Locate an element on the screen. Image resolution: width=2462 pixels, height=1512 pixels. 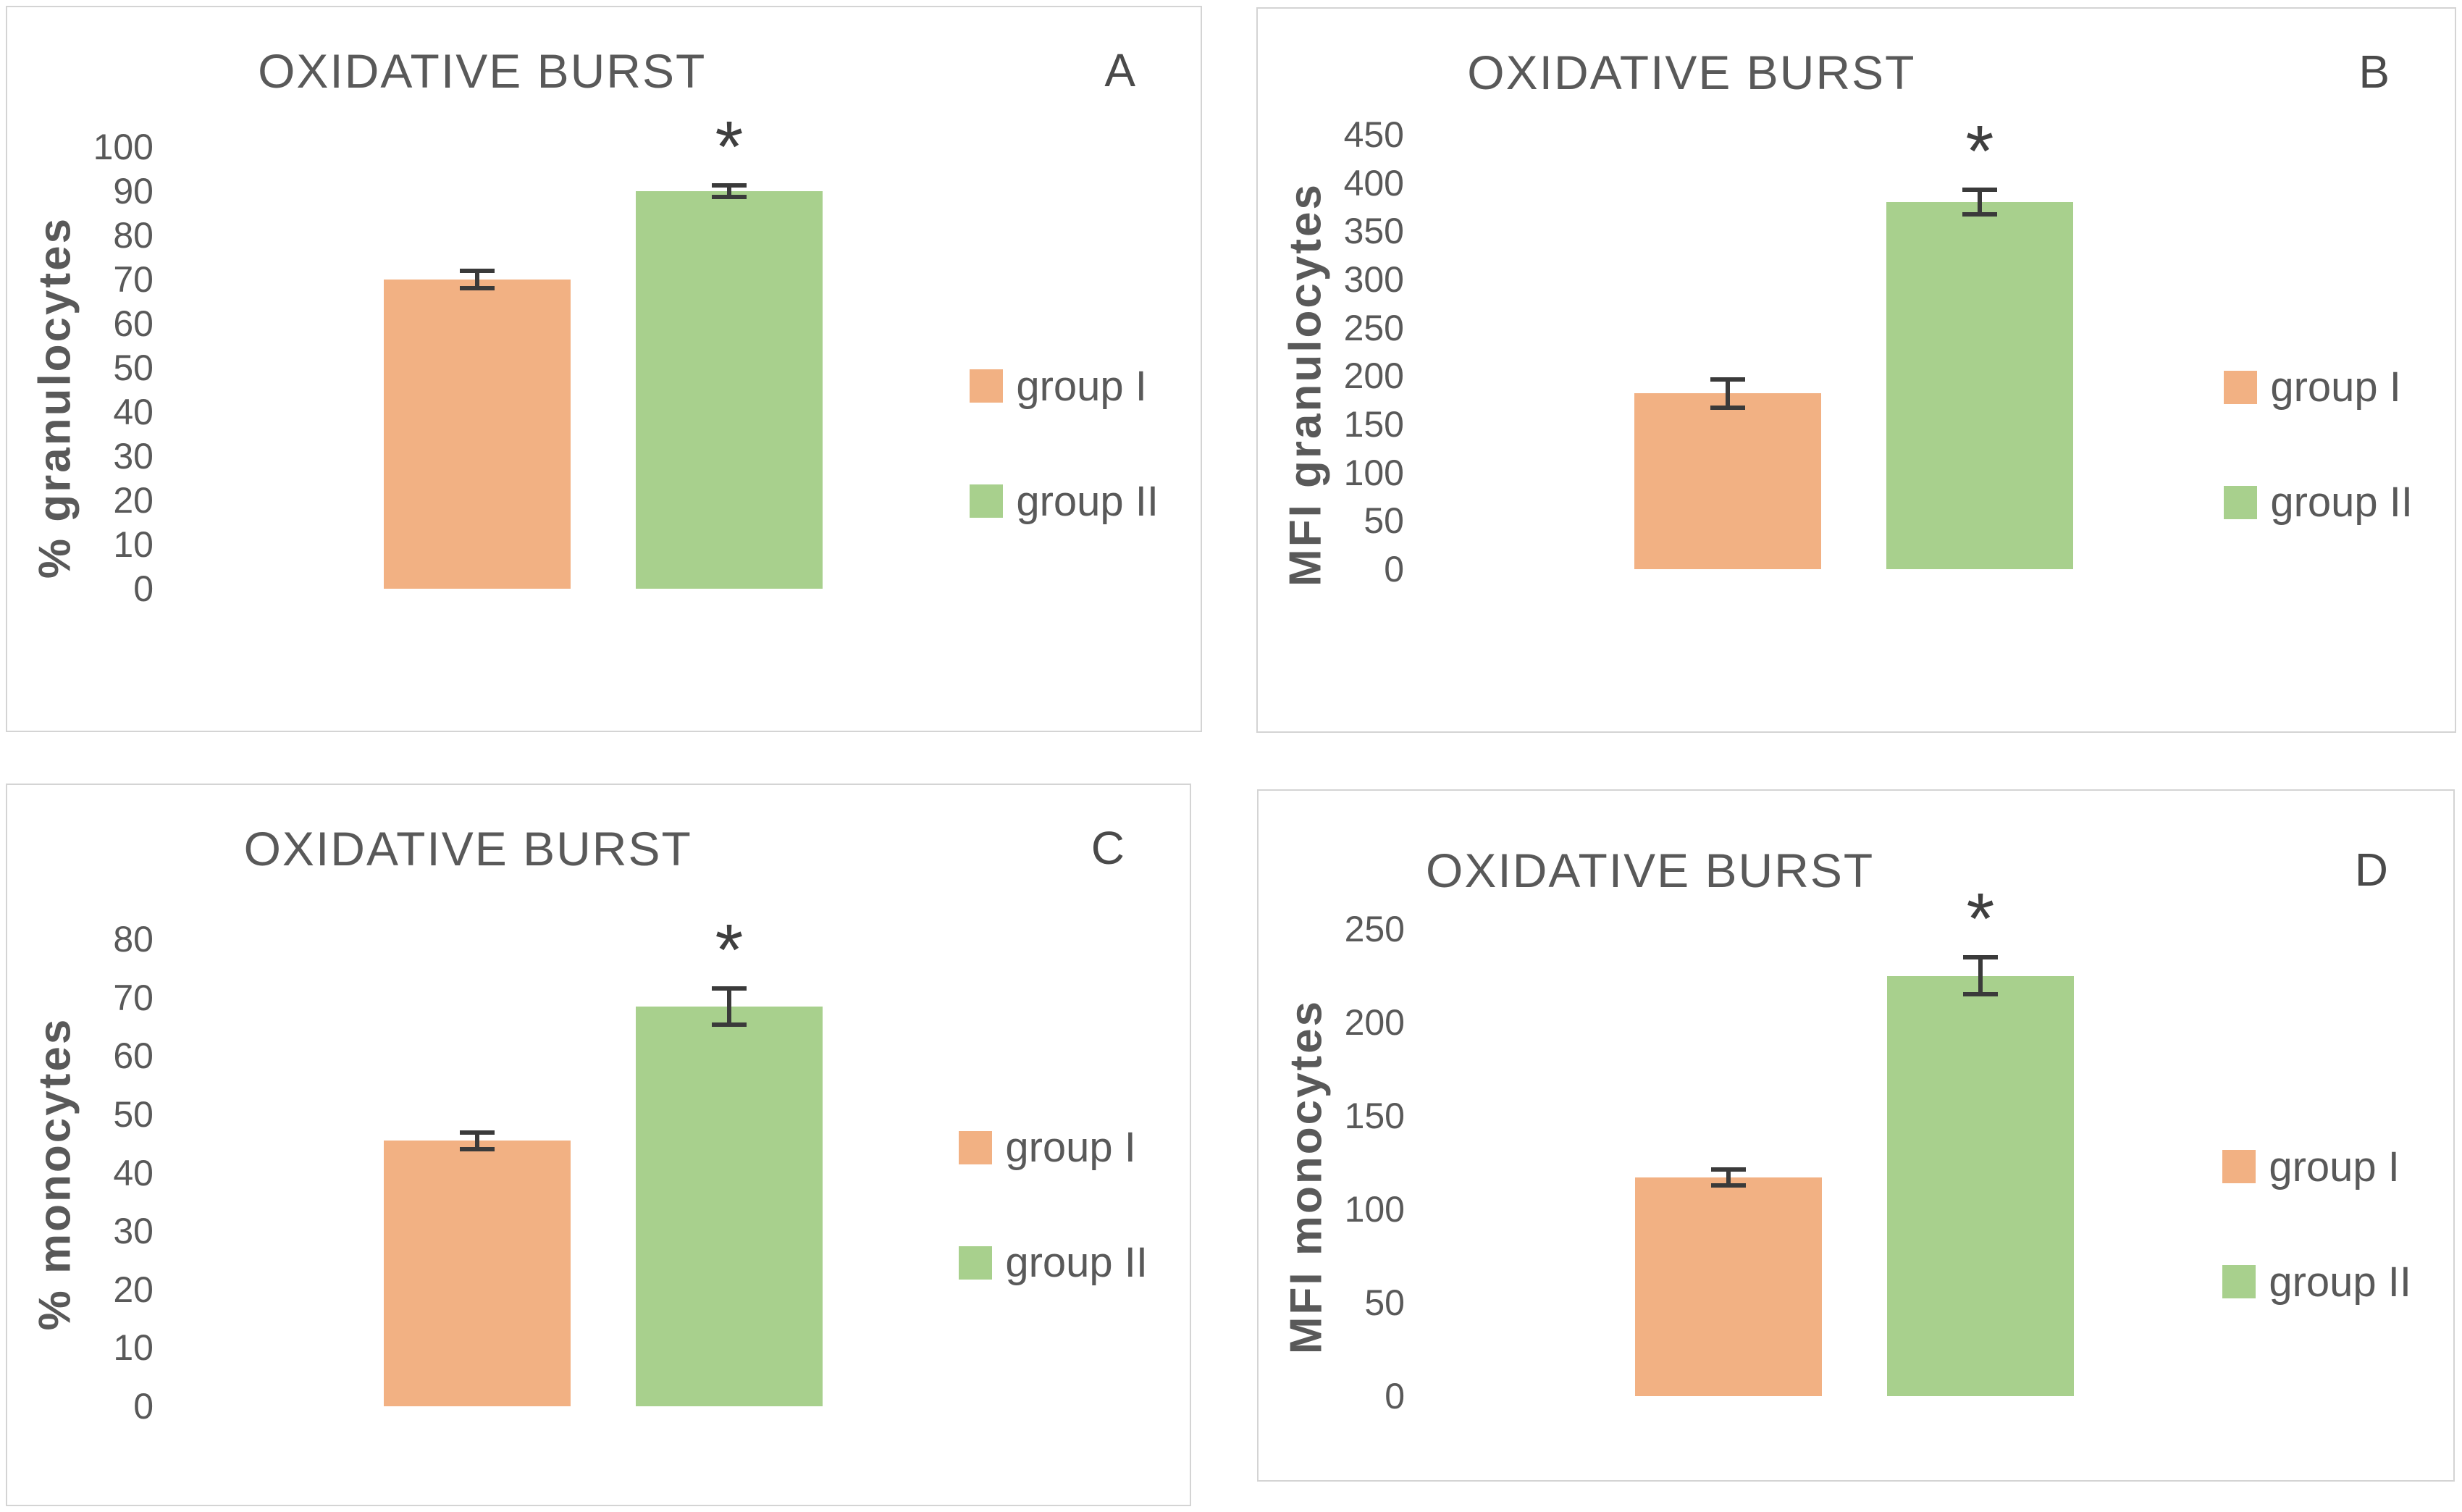
y-tick-label: 300 is located at coordinates (1373, 279).